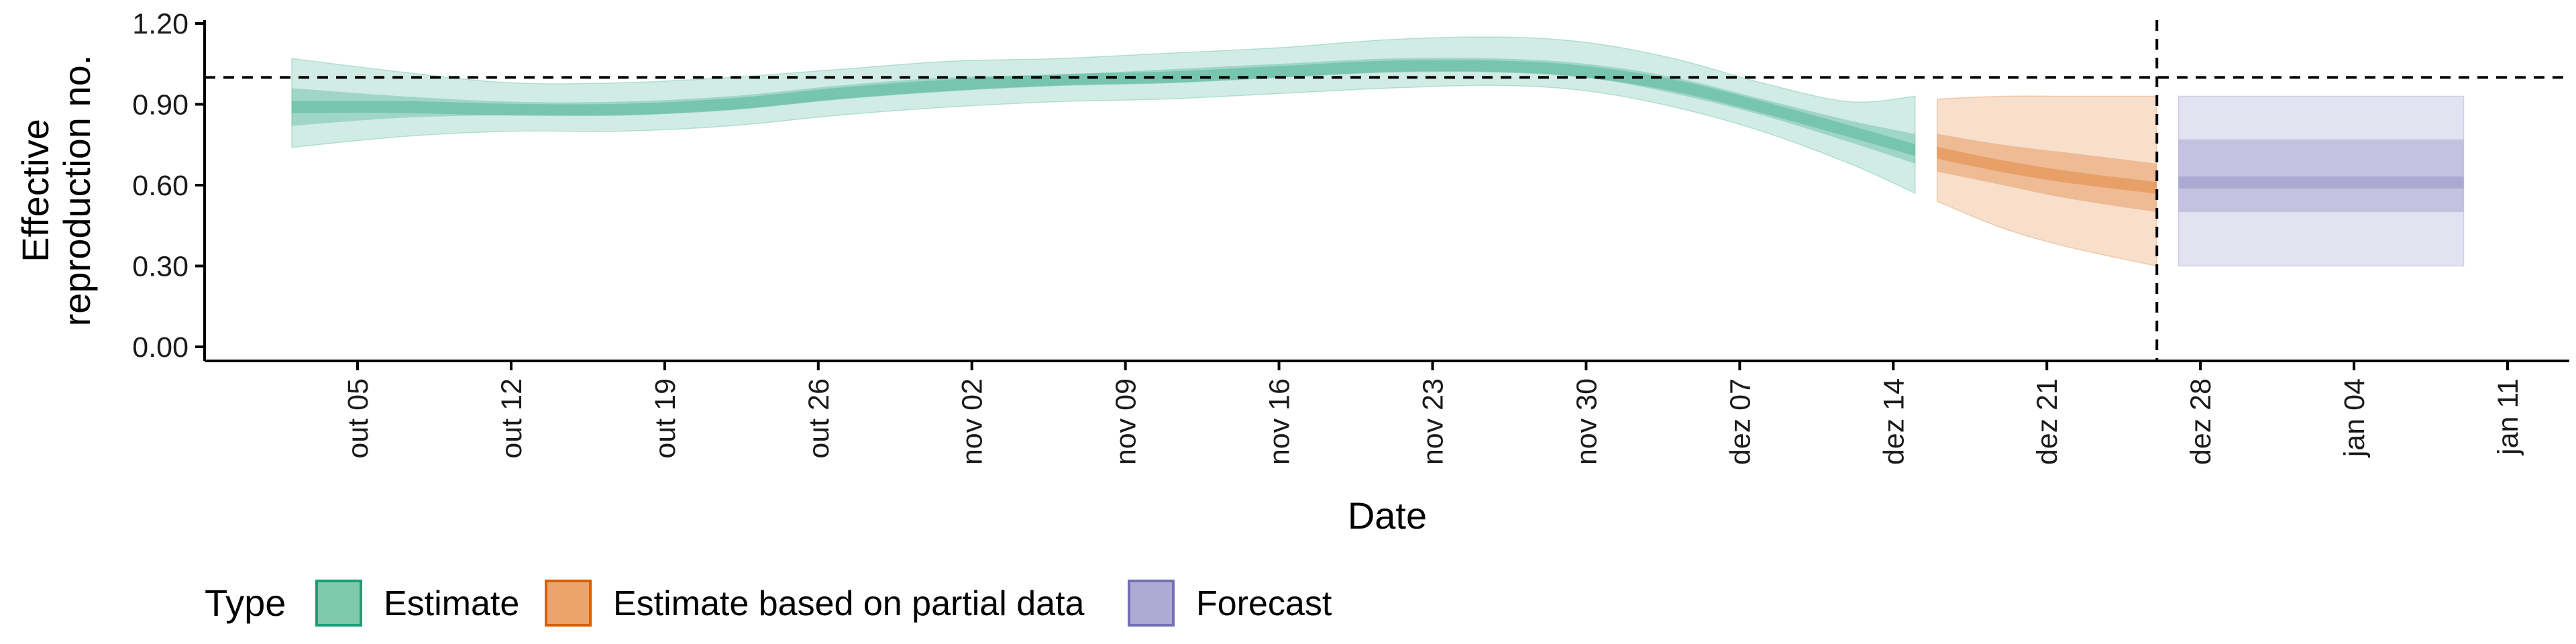 The width and height of the screenshot is (2576, 644). Describe the element at coordinates (1740, 421) in the screenshot. I see `x-tick-label: dez 07` at that location.